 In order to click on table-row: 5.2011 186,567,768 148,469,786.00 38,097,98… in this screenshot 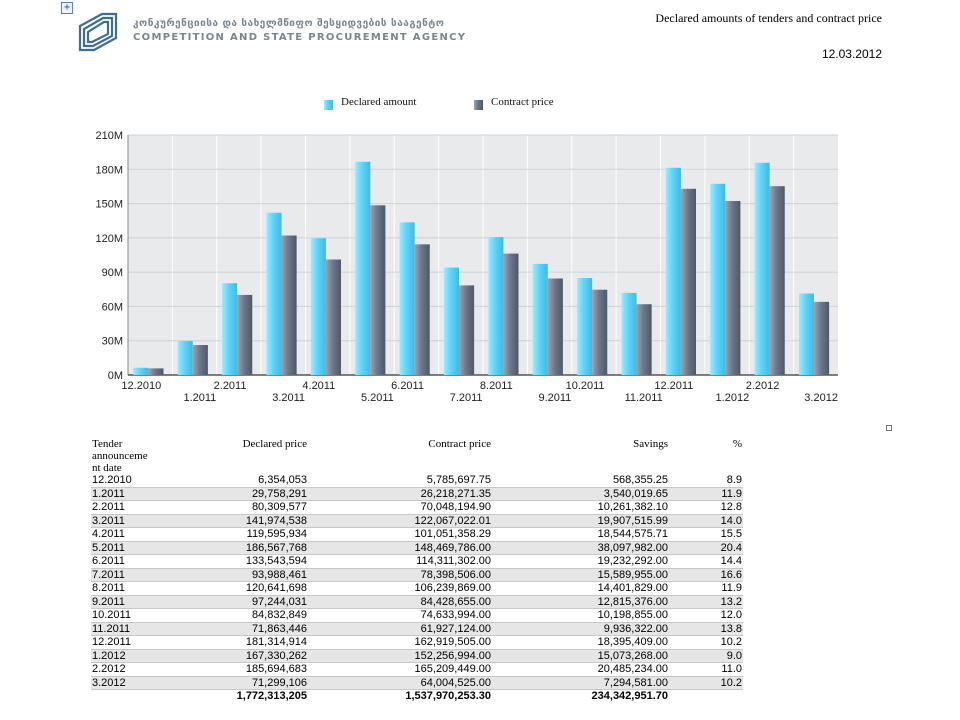, I will do `click(417, 548)`.